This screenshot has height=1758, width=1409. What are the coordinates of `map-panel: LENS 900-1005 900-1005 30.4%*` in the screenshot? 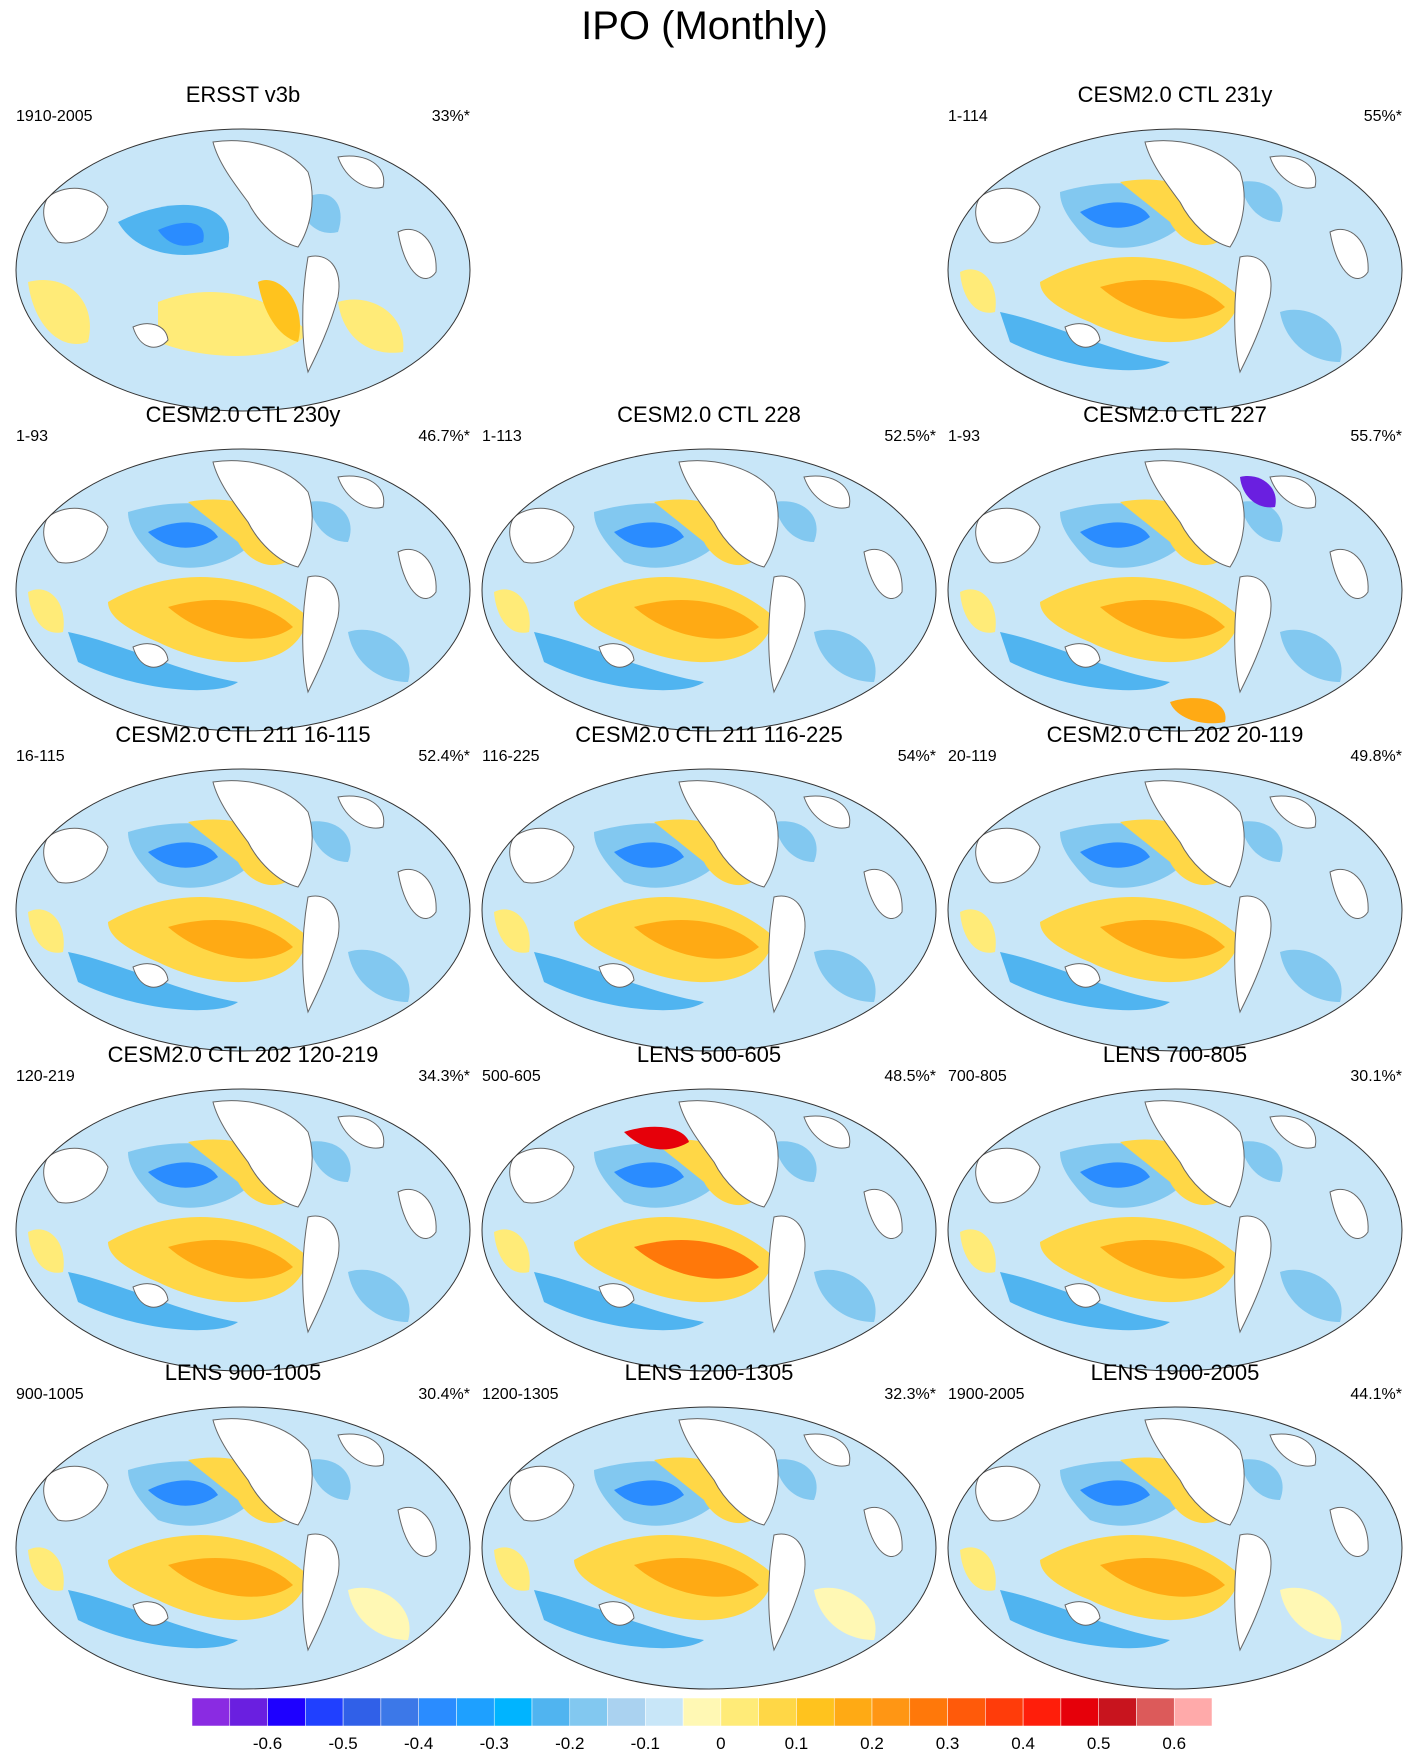 It's located at (243, 1525).